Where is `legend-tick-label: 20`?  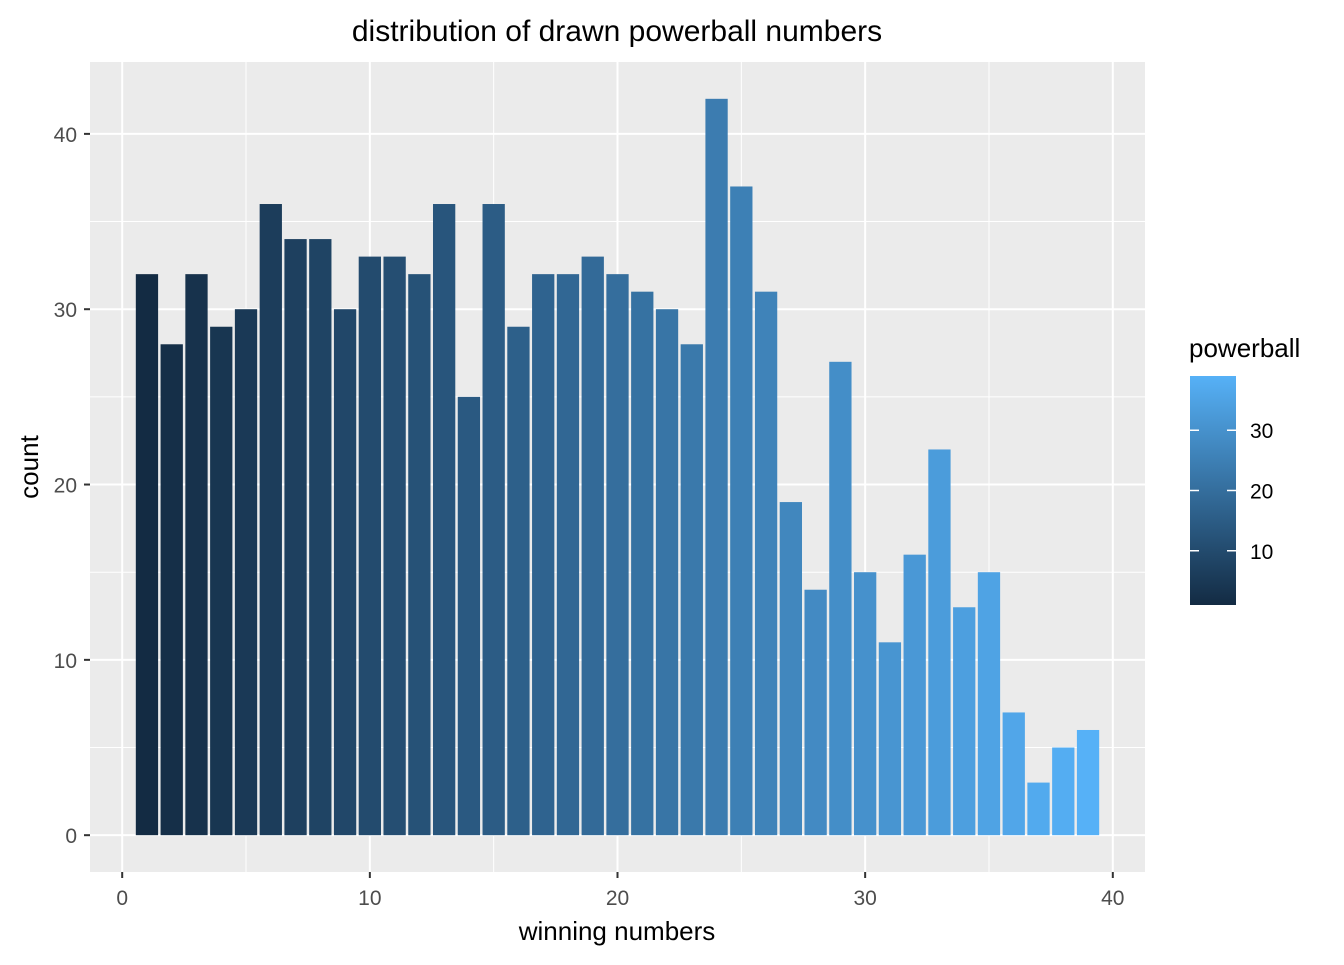
legend-tick-label: 20 is located at coordinates (1261, 492).